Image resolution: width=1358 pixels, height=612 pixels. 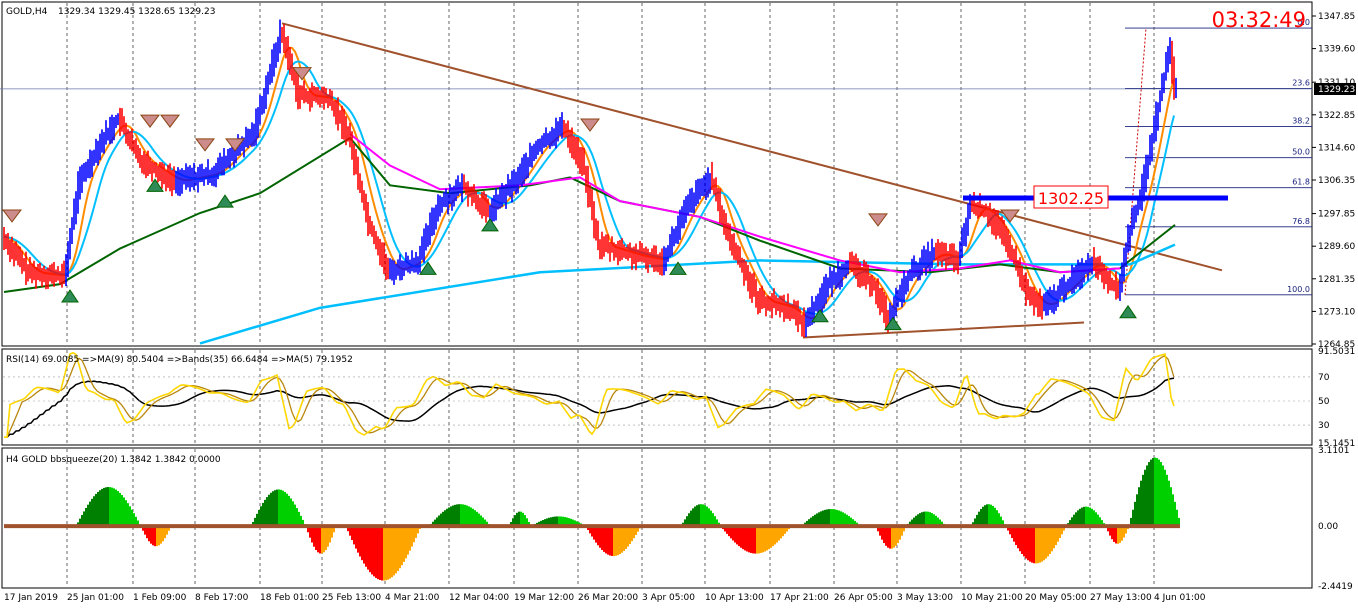 I want to click on time-tick-label: 27 May 13:00, so click(x=1121, y=598).